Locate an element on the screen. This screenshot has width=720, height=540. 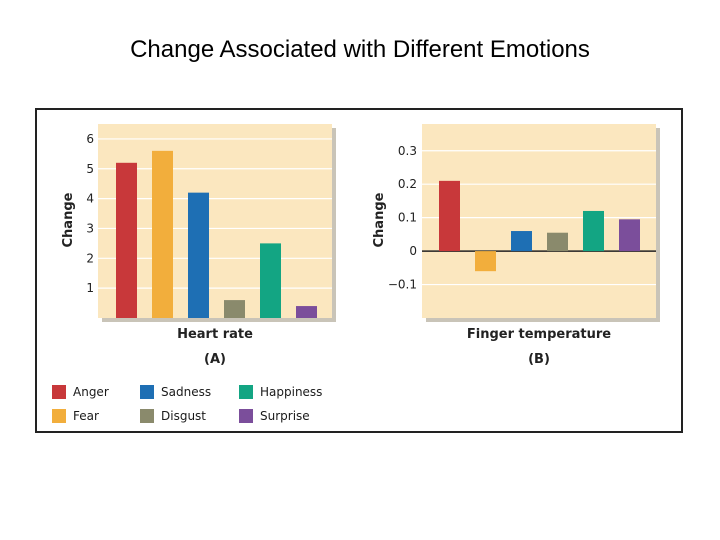
bar-finger-temperature-sadness is located at coordinates (521, 241).